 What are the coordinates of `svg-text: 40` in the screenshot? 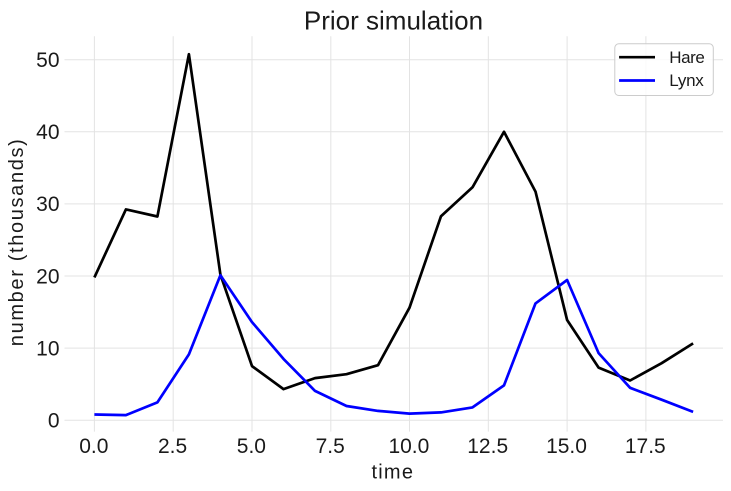 It's located at (47, 132).